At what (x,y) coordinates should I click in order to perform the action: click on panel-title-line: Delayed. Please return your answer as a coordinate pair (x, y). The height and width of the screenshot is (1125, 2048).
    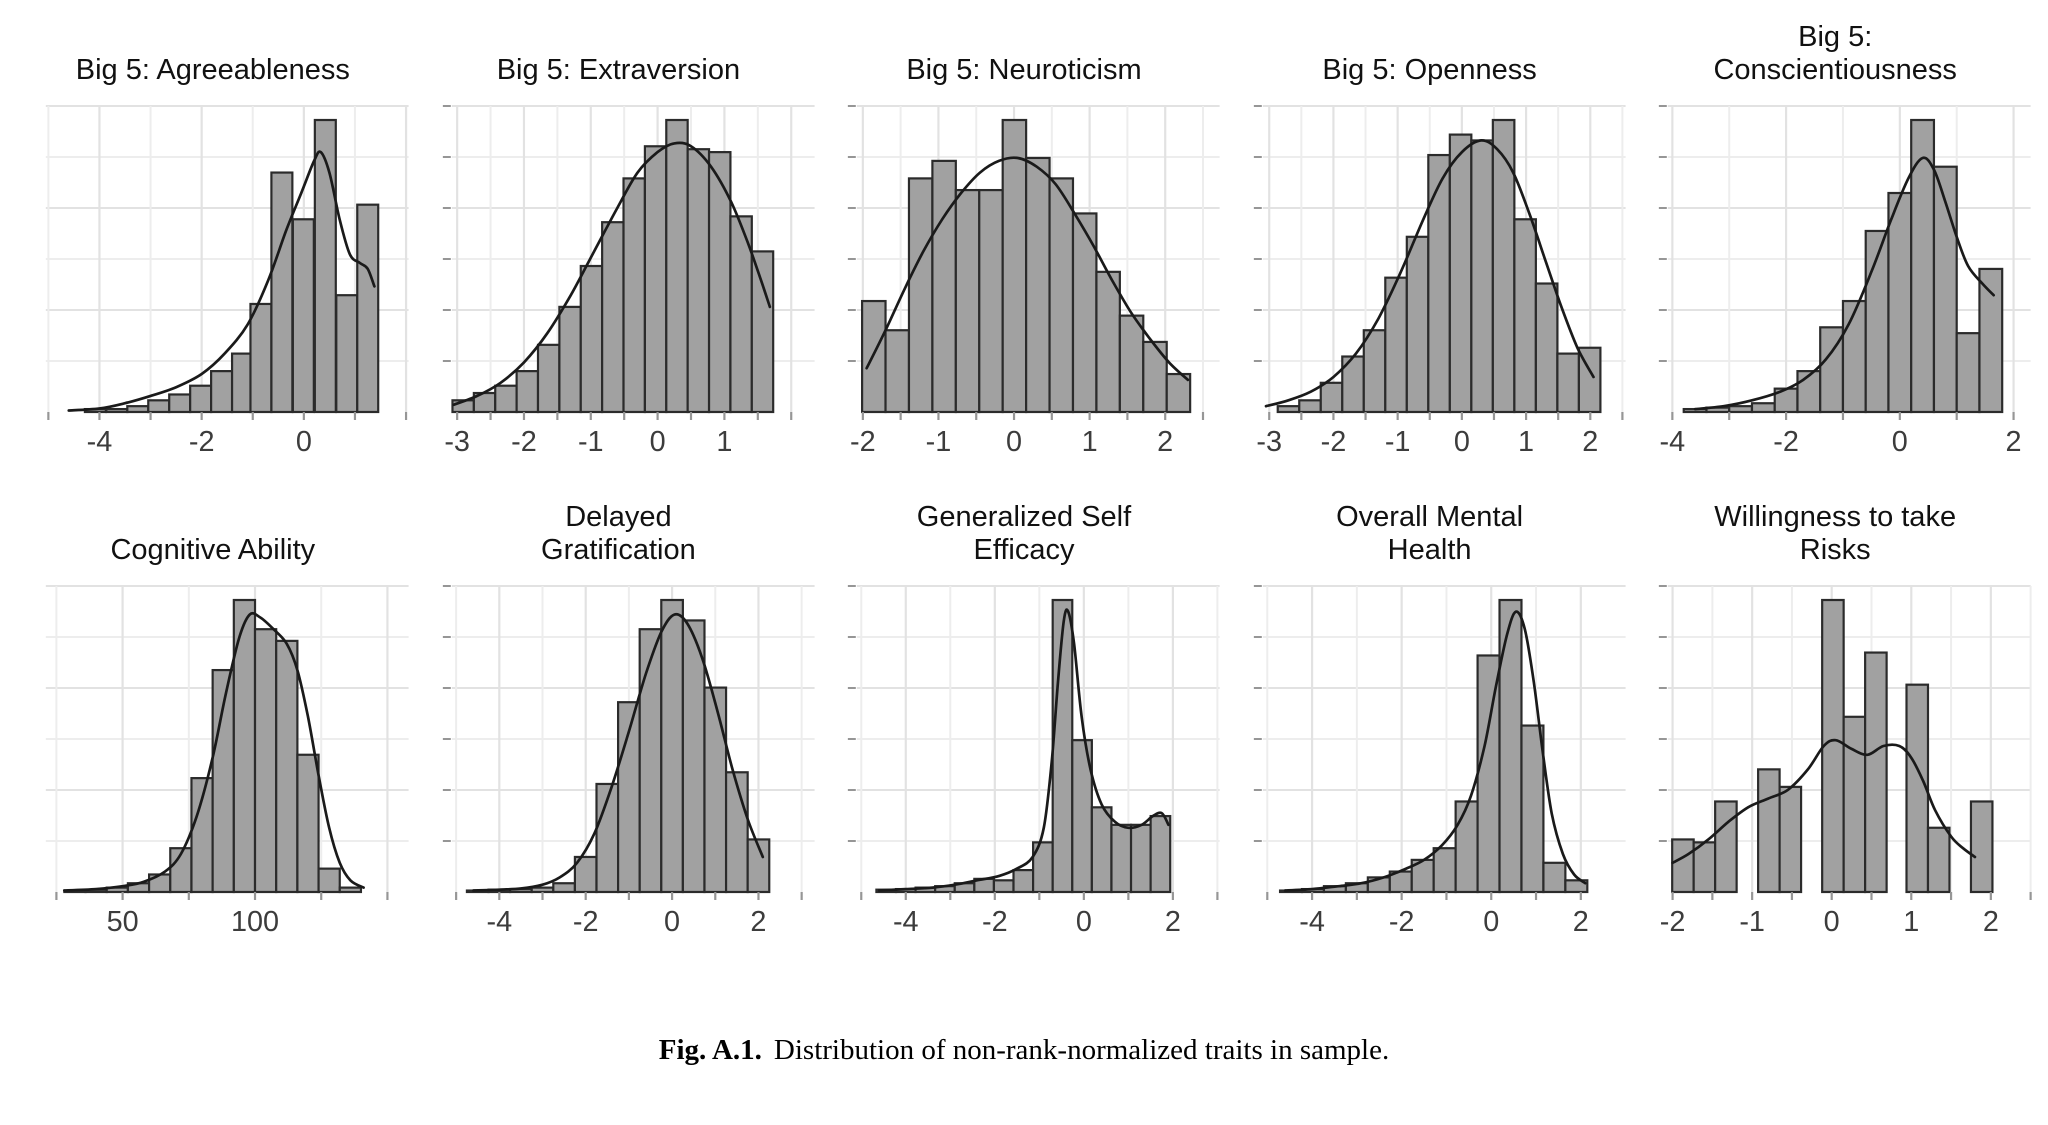
    Looking at the image, I should click on (618, 517).